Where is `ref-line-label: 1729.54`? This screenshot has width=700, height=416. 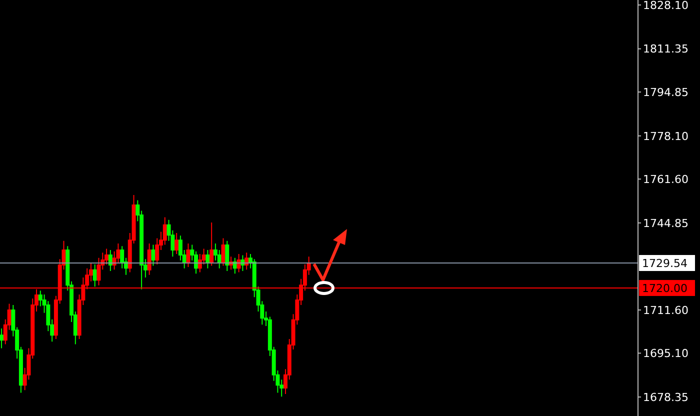
ref-line-label: 1729.54 is located at coordinates (665, 263).